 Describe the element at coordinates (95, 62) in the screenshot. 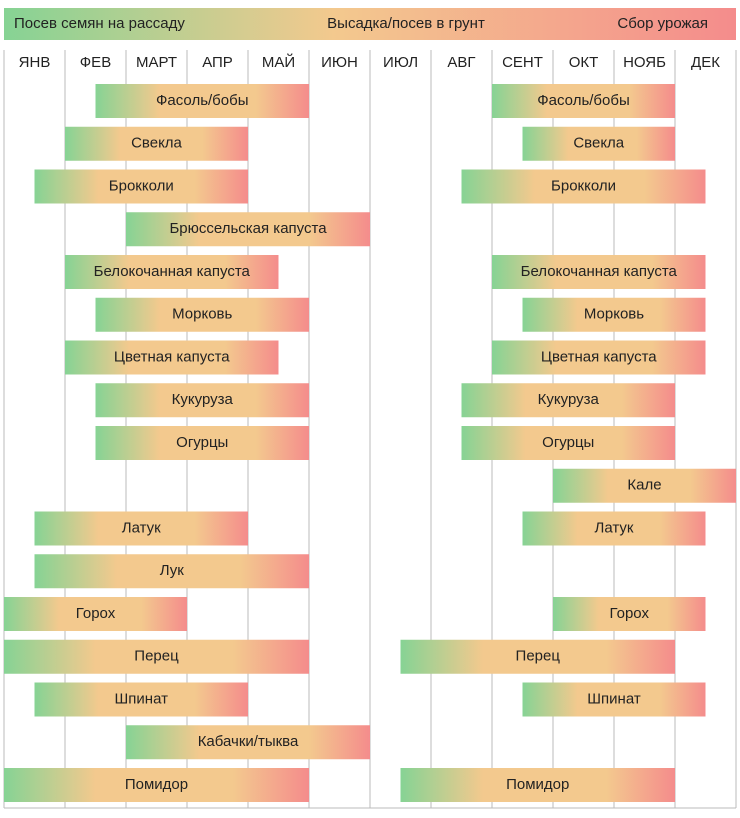

I see `month-label: ФЕВ` at that location.